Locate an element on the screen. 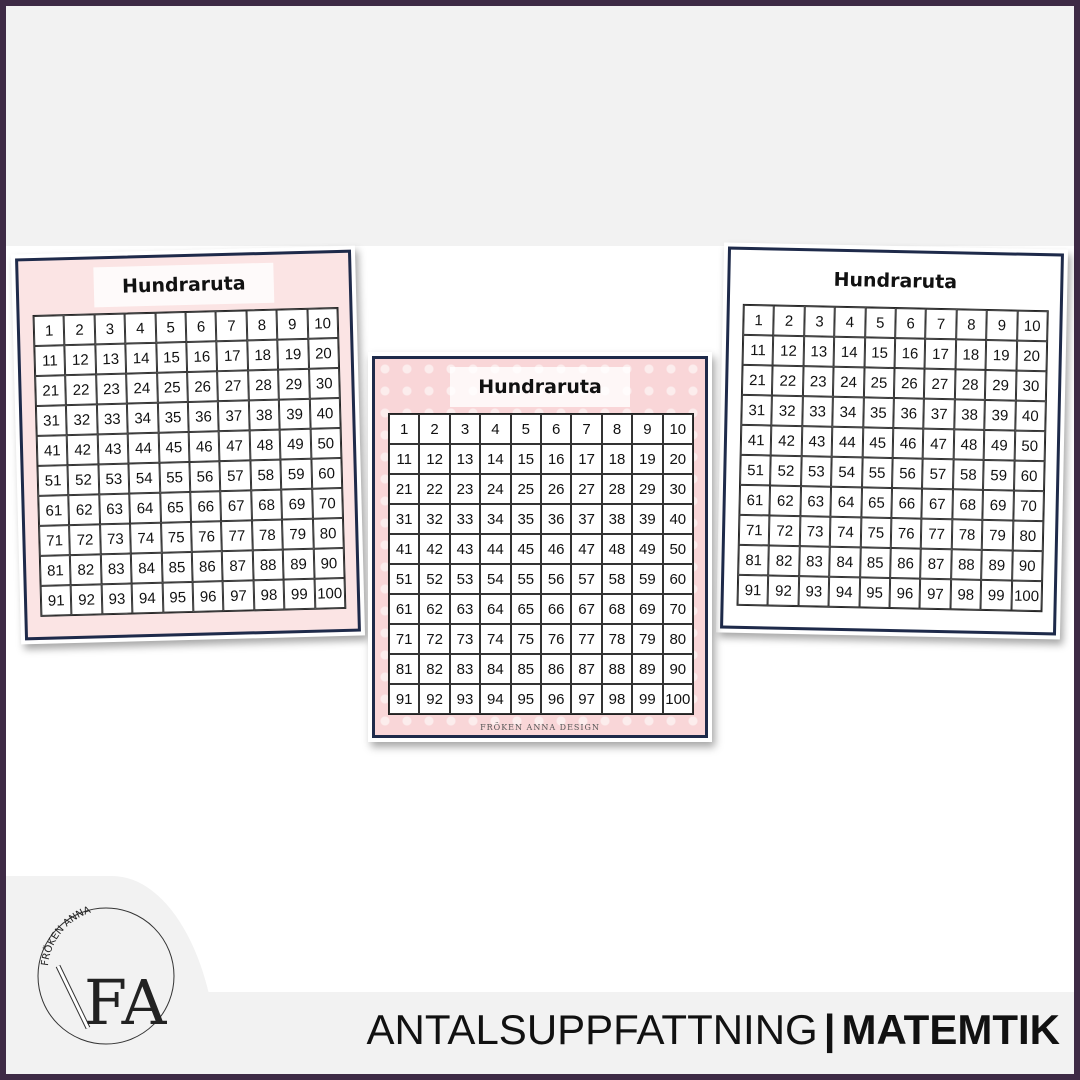 The image size is (1080, 1080). grid-cell: 81 is located at coordinates (754, 560).